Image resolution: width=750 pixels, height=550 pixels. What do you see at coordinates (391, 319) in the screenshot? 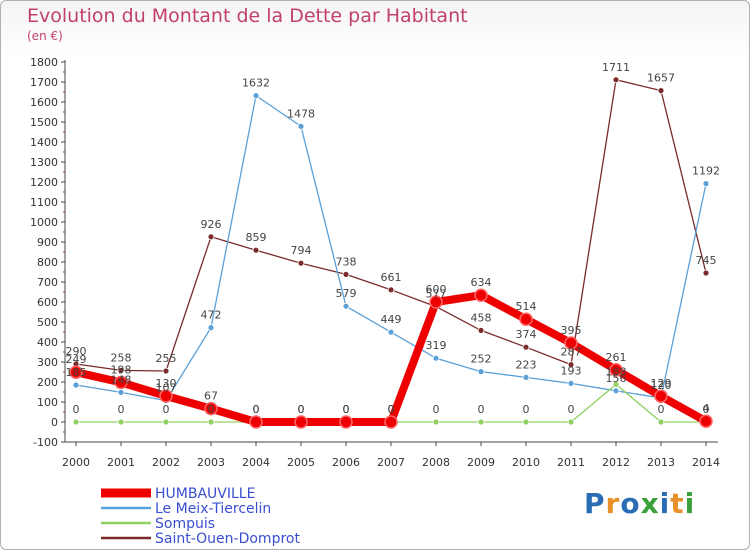
I see `data-label: 449` at bounding box center [391, 319].